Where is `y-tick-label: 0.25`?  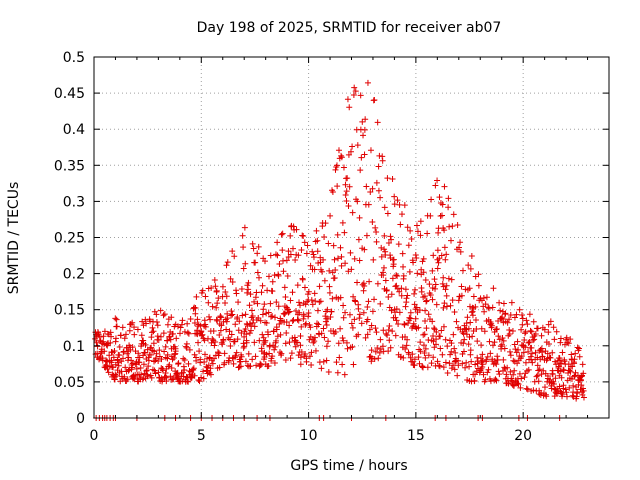
y-tick-label: 0.25 is located at coordinates (69, 239).